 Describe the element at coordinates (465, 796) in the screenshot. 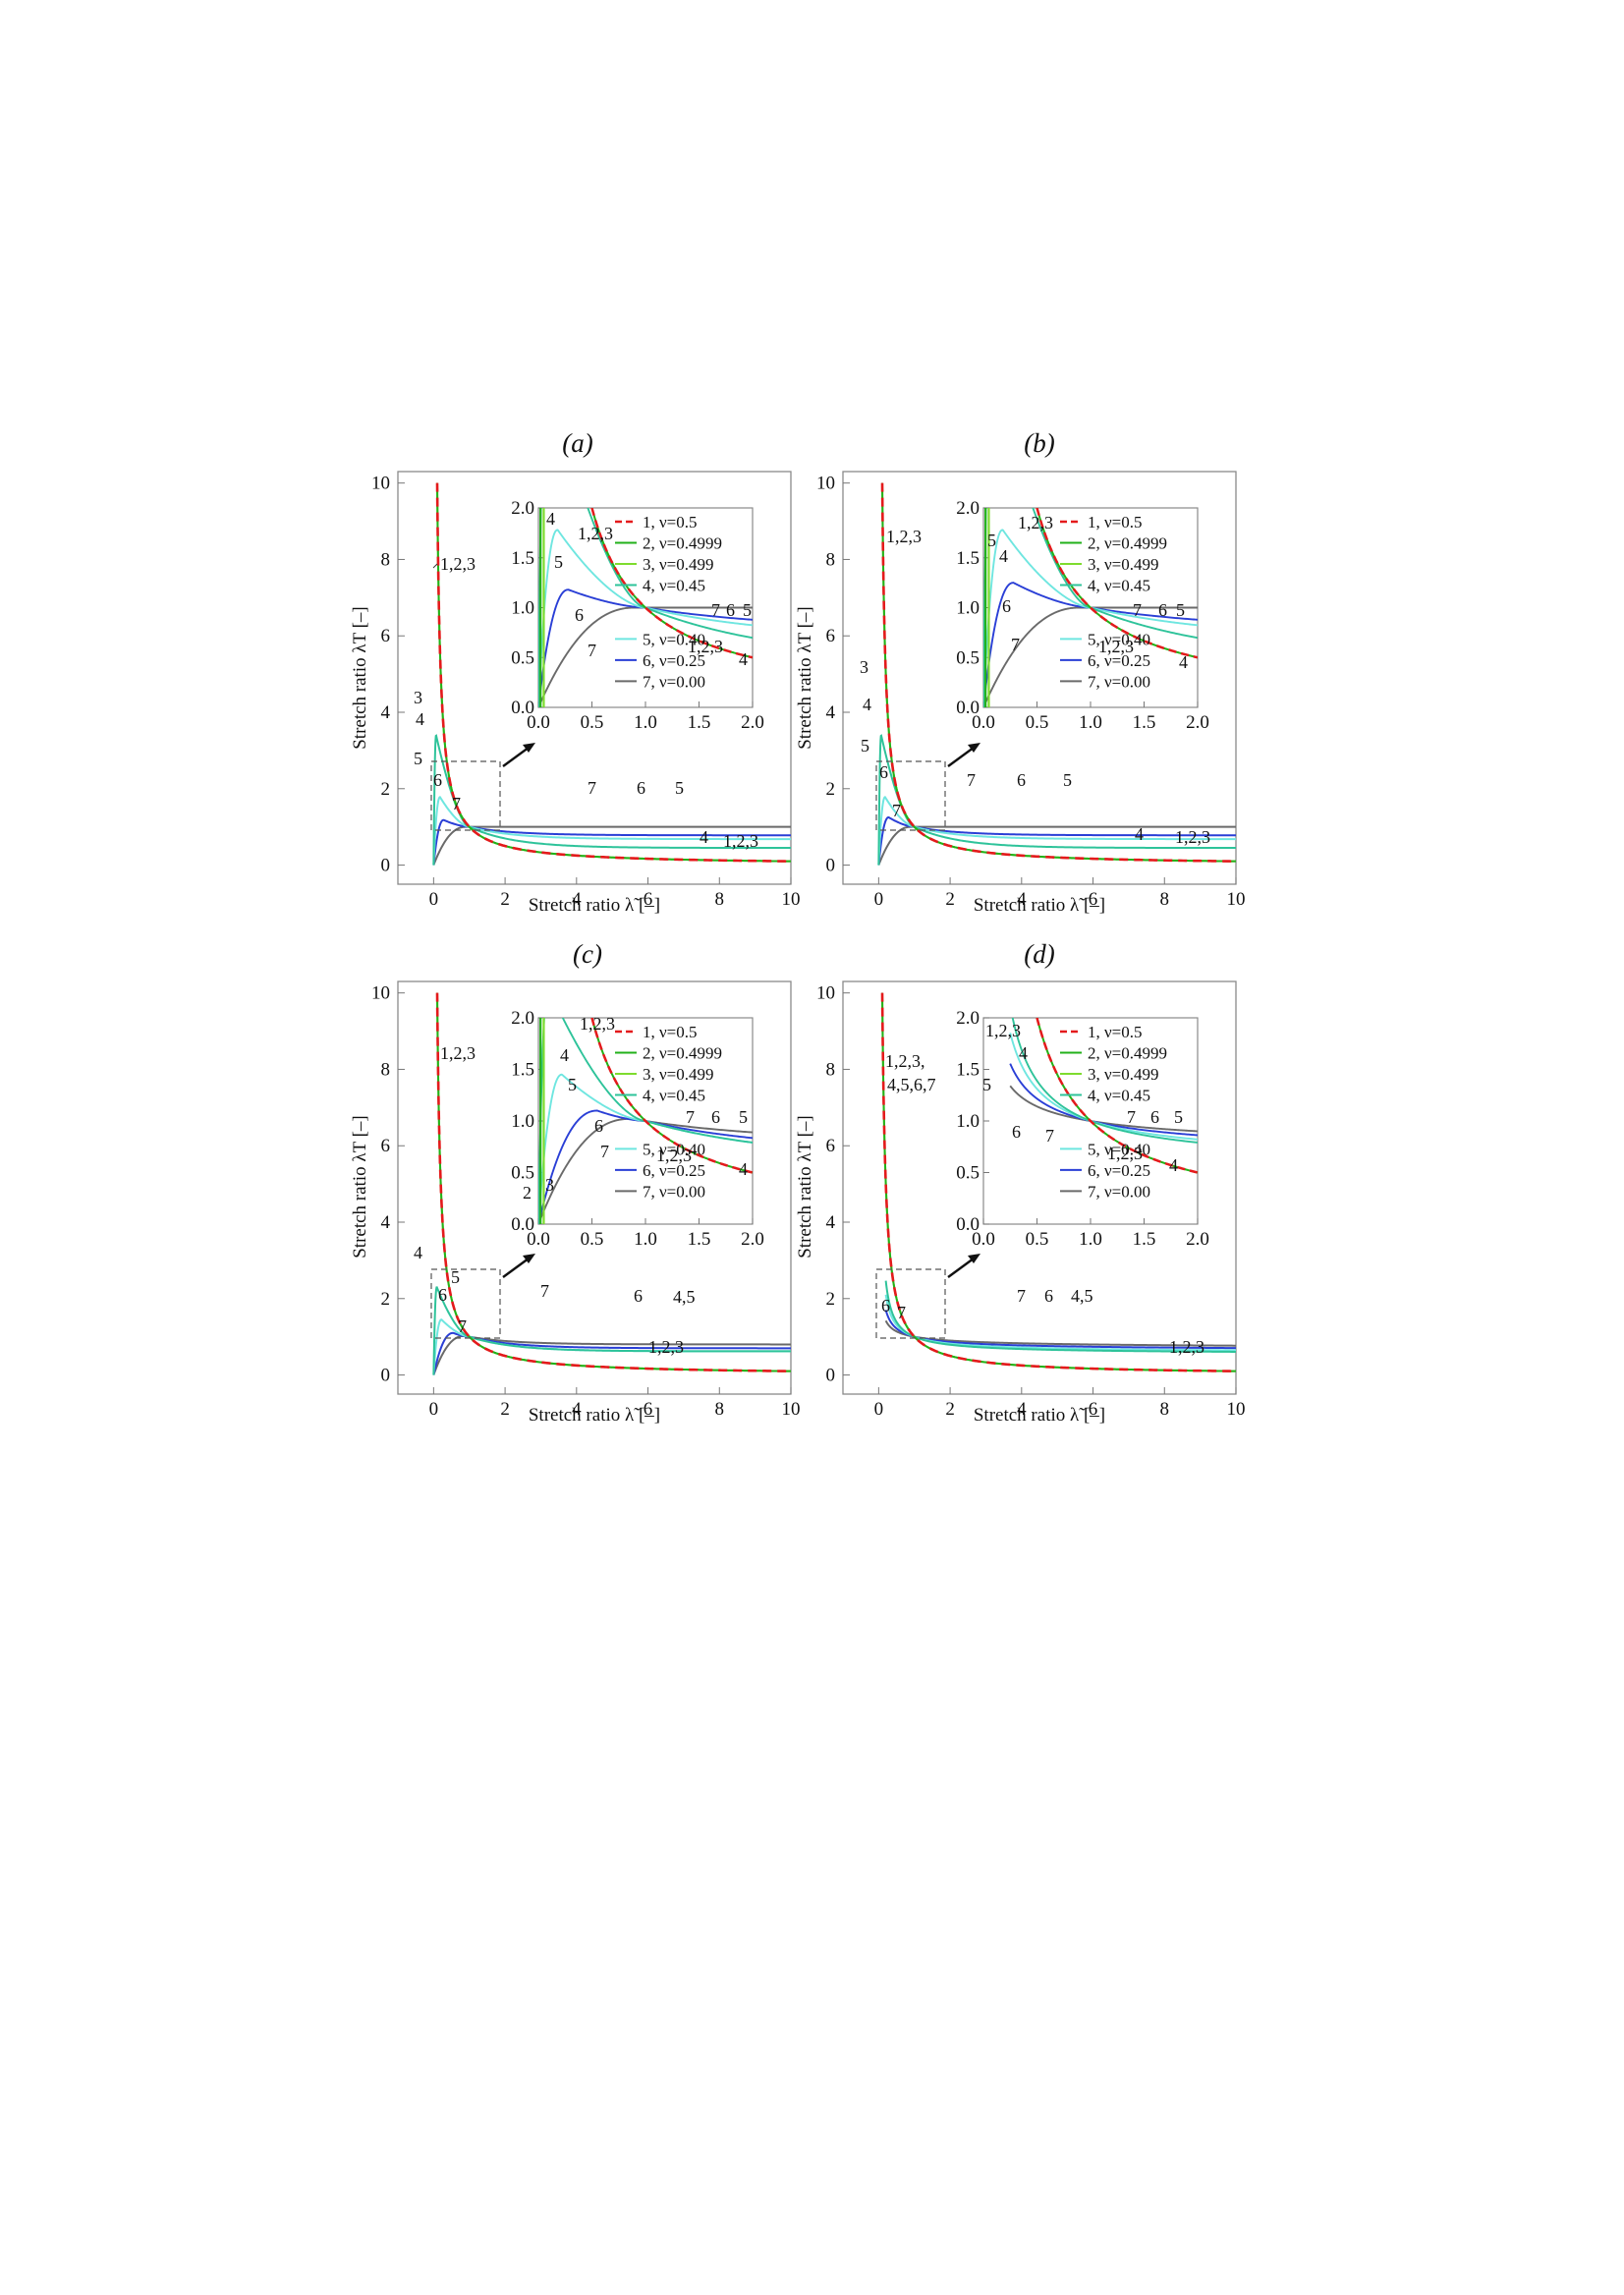

I see `zoom-box-a` at that location.